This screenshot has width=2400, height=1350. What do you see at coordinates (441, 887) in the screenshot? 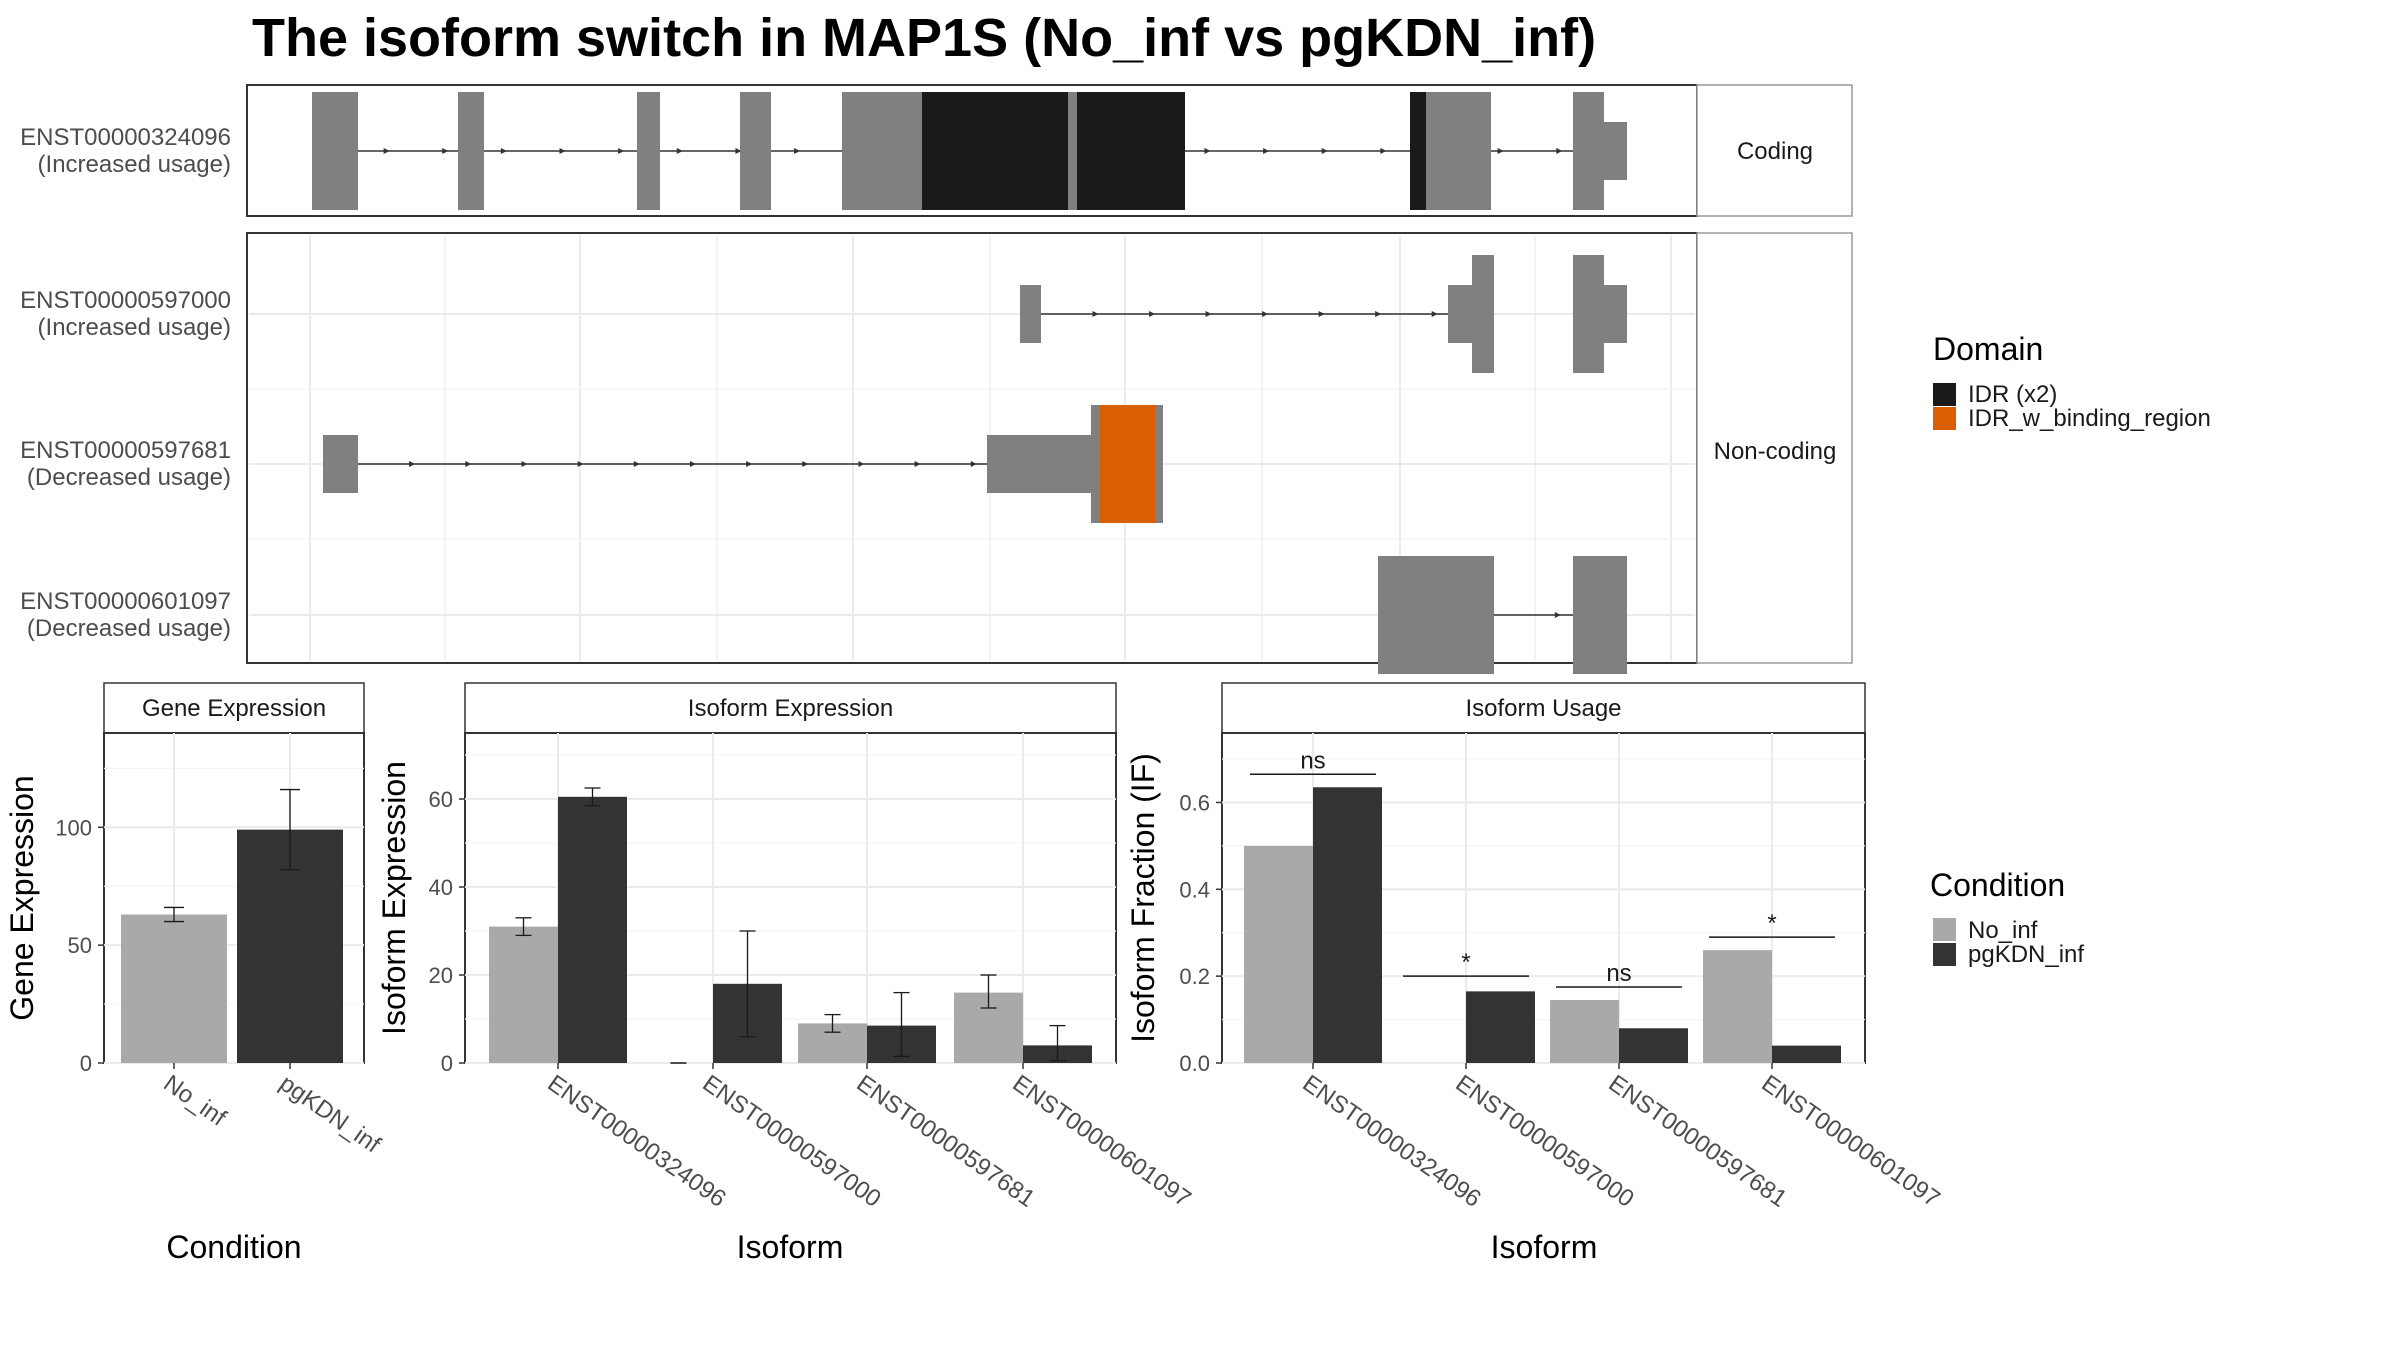
I see `y-tick-label: 40` at bounding box center [441, 887].